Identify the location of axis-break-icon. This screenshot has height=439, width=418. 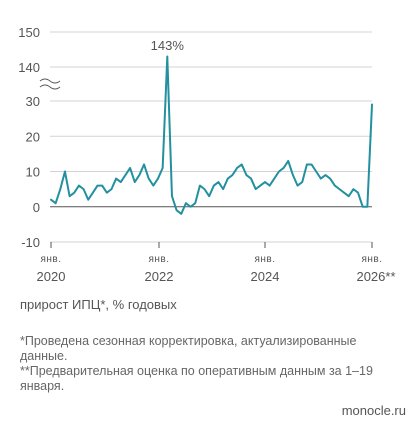
(50, 84).